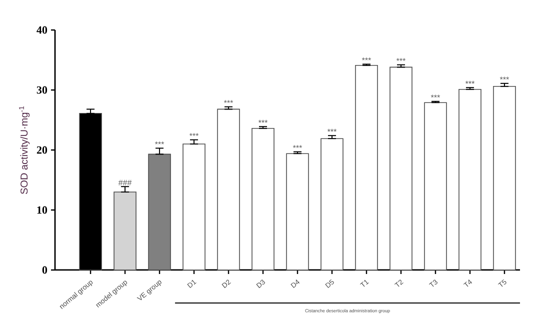 The height and width of the screenshot is (331, 547). What do you see at coordinates (24, 150) in the screenshot?
I see `y-axis-title: SOD activity/U·mg$^{-1}$` at bounding box center [24, 150].